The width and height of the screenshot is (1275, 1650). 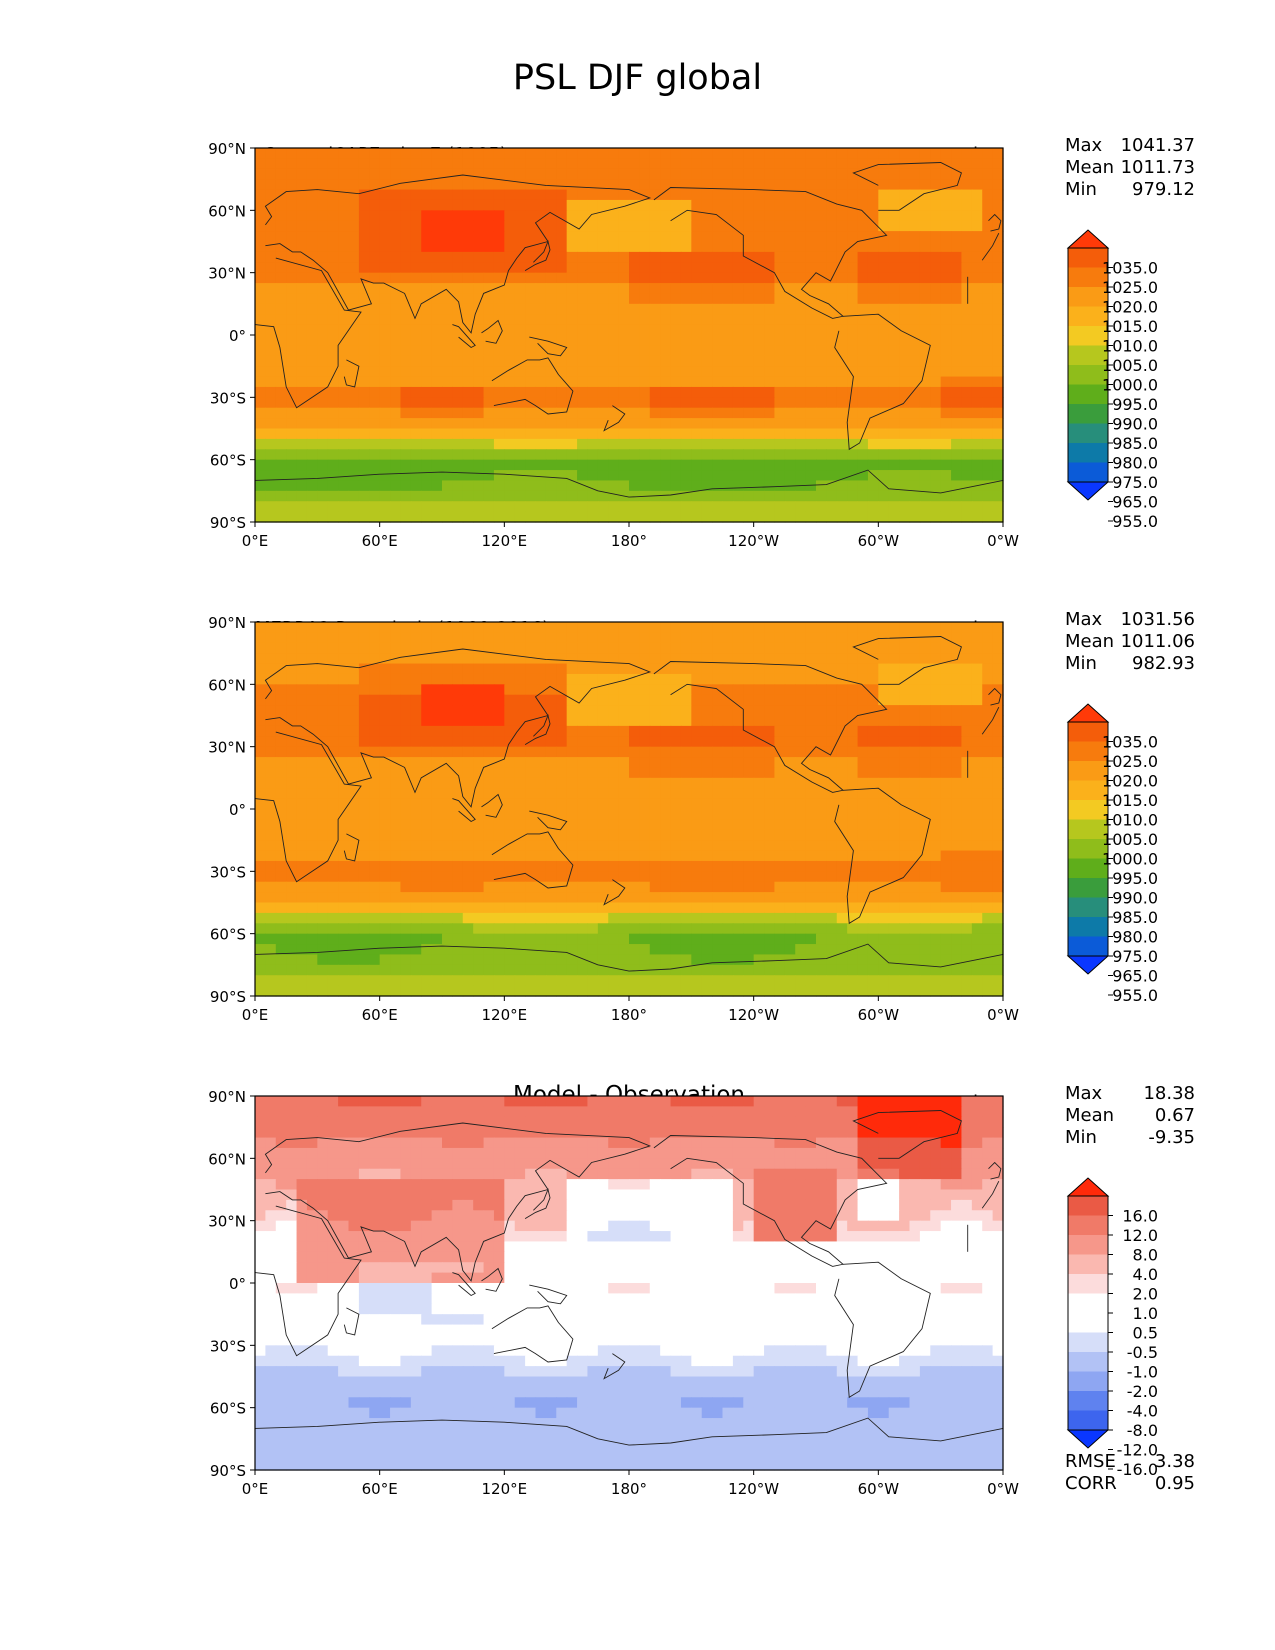 What do you see at coordinates (1088, 355) in the screenshot?
I see `colorbar-swatch` at bounding box center [1088, 355].